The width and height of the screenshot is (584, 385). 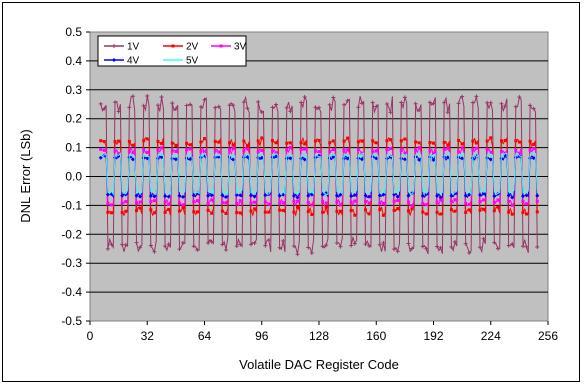 I want to click on x-tick-label: 96, so click(x=262, y=336).